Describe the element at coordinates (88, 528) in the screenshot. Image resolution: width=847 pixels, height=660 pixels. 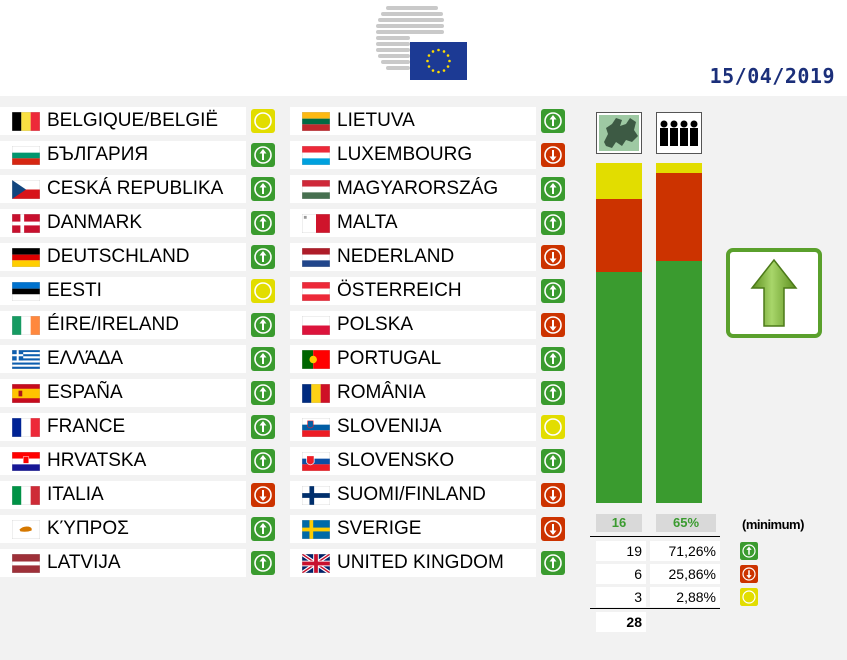
I see `country-name: ΚΎΠΡΟΣ` at that location.